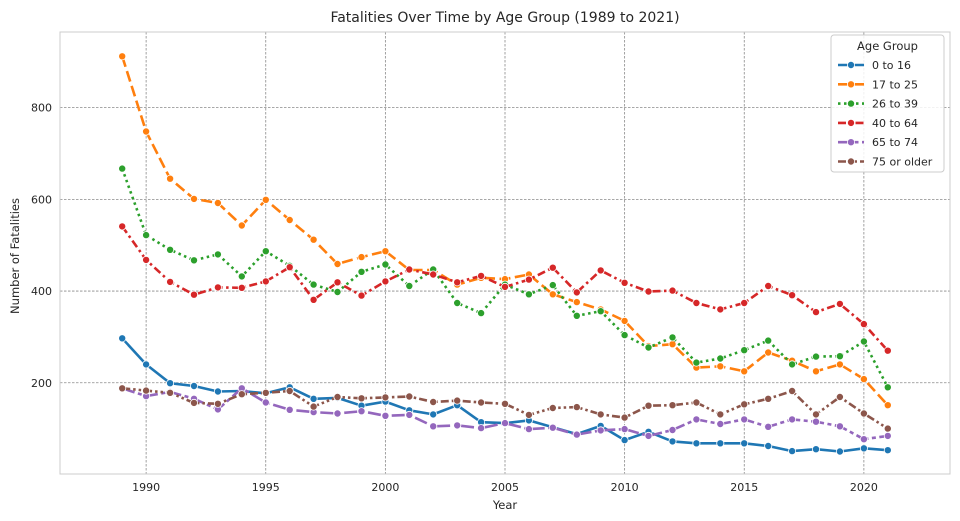 The height and width of the screenshot is (521, 960). Describe the element at coordinates (146, 487) in the screenshot. I see `x-tick-label: 1990` at that location.